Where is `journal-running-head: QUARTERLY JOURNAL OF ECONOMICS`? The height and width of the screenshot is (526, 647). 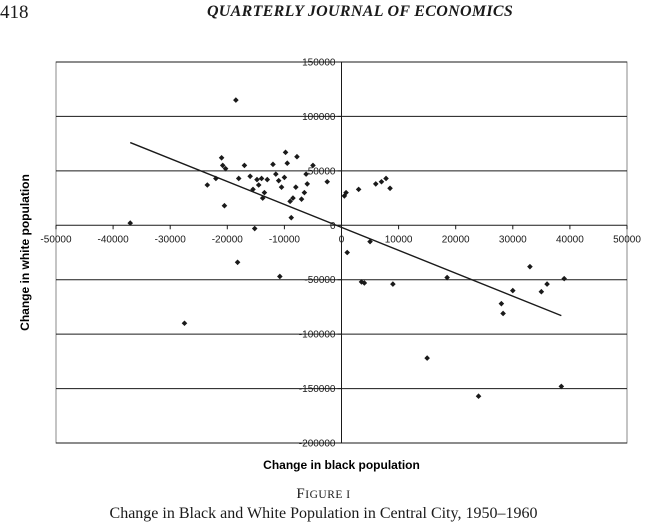 journal-running-head: QUARTERLY JOURNAL OF ECONOMICS is located at coordinates (360, 11).